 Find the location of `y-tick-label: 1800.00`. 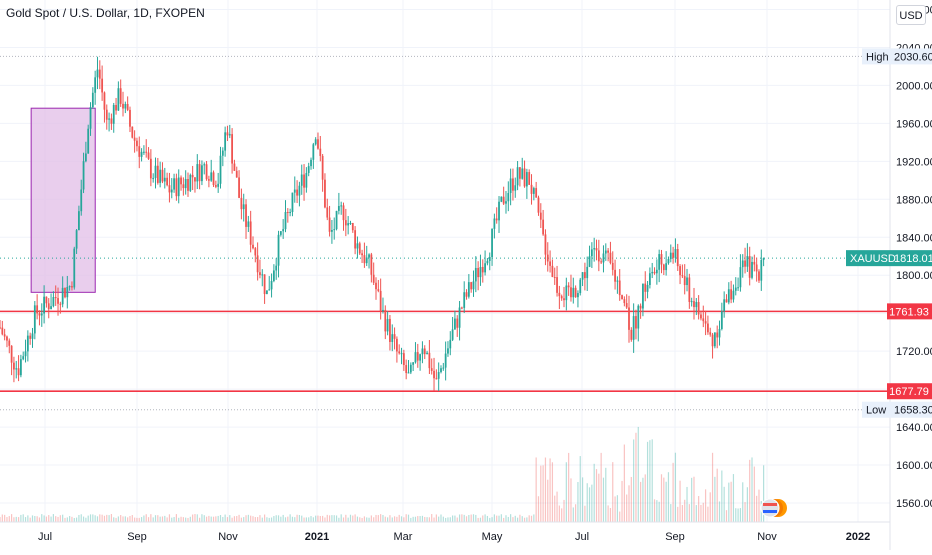

y-tick-label: 1800.00 is located at coordinates (914, 276).